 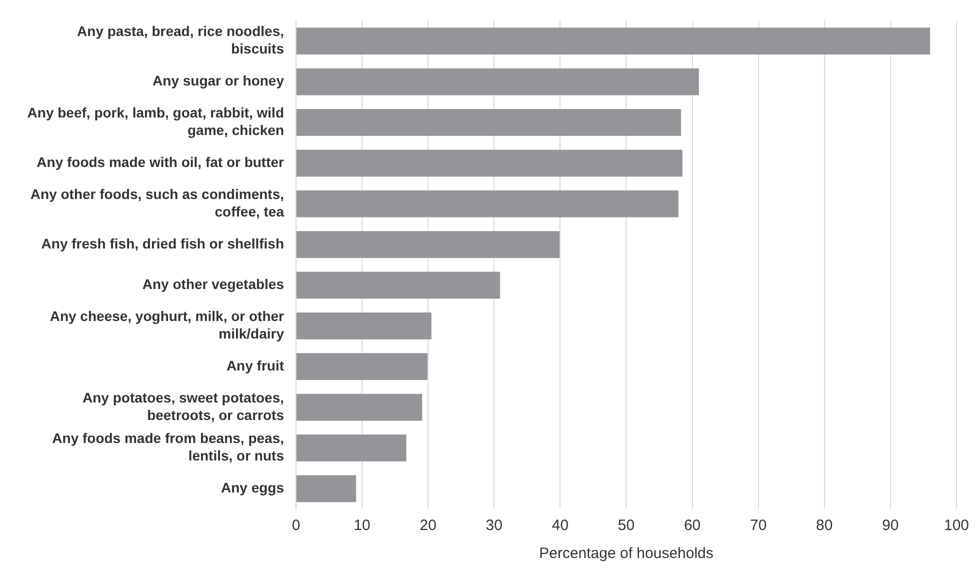 I want to click on x-tick-label: 70, so click(x=758, y=525).